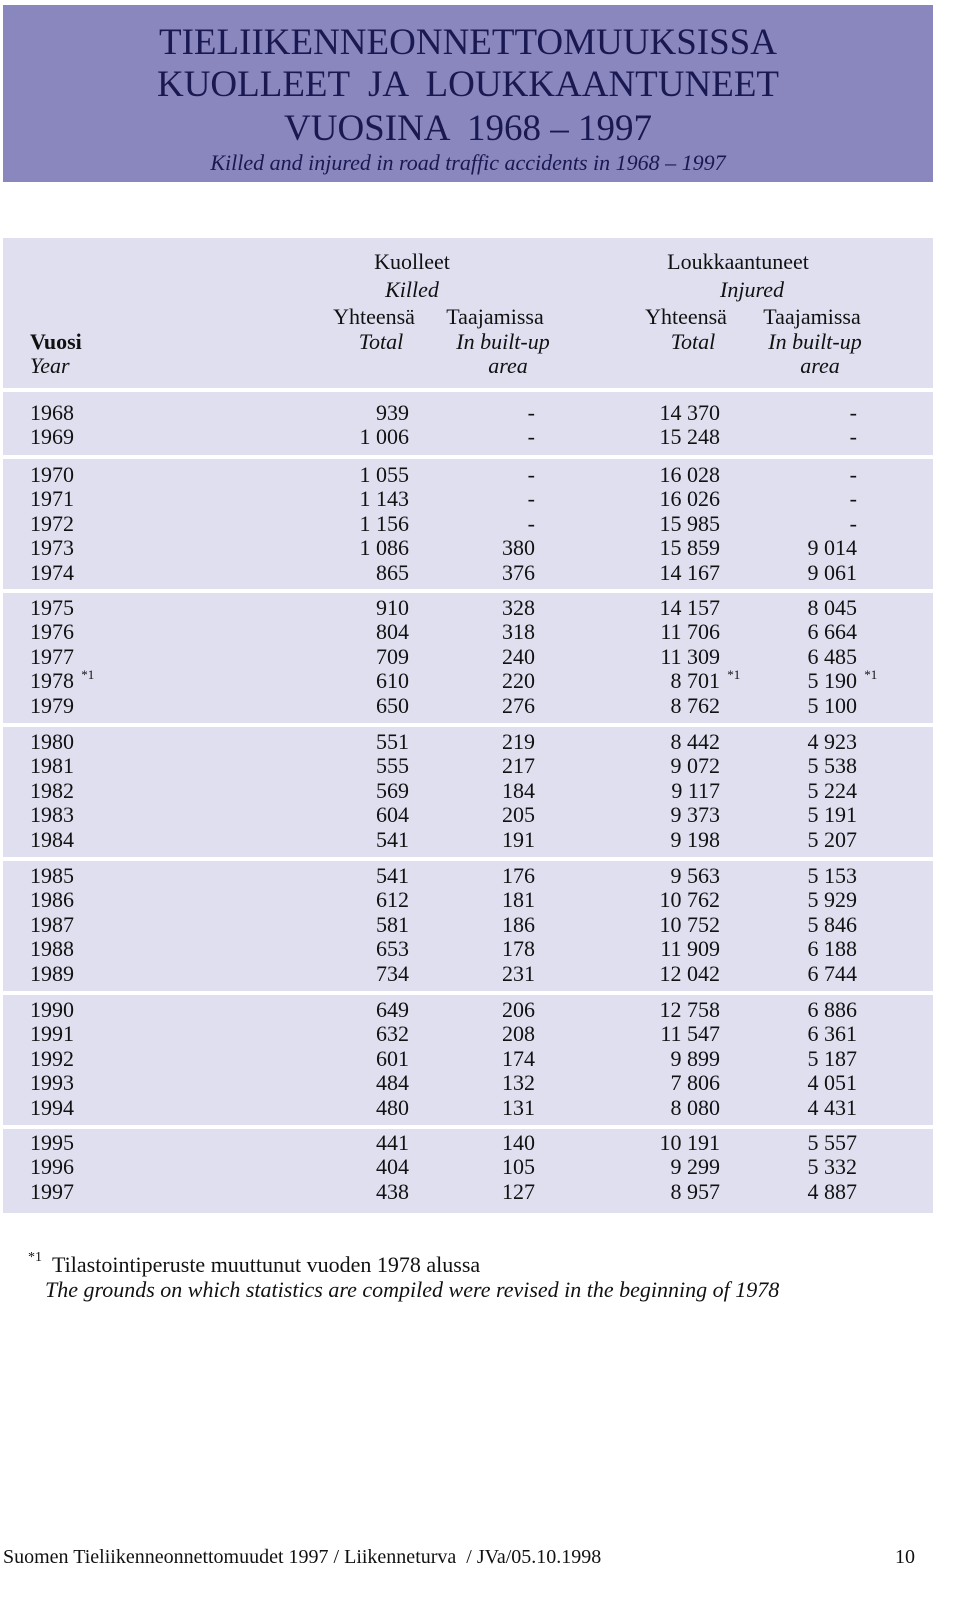 This screenshot has height=1609, width=960. What do you see at coordinates (695, 1107) in the screenshot?
I see `value-cell: 8 080` at bounding box center [695, 1107].